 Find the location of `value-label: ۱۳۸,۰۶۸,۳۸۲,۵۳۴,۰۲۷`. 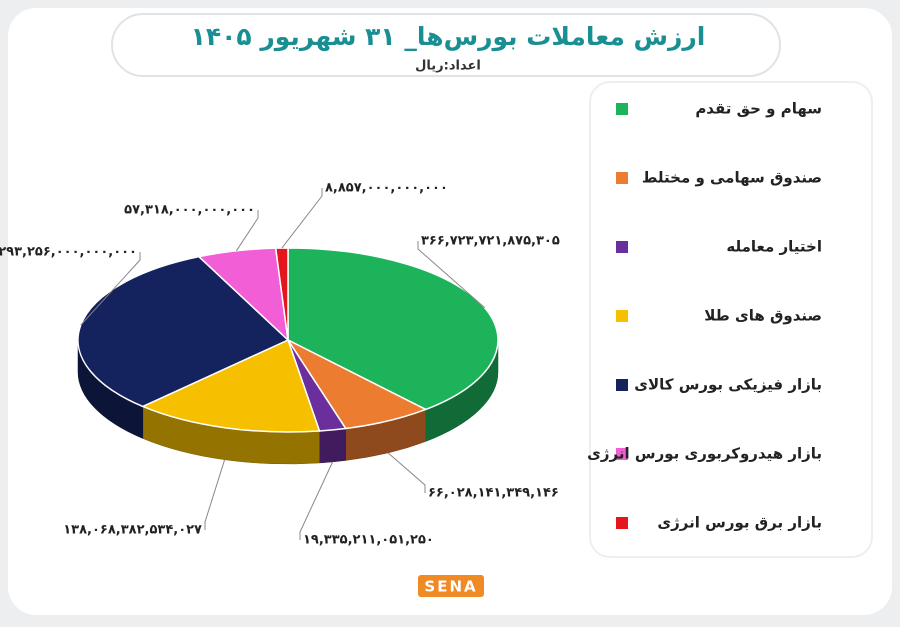

value-label: ۱۳۸,۰۶۸,۳۸۲,۵۳۴,۰۲۷ is located at coordinates (132, 530).